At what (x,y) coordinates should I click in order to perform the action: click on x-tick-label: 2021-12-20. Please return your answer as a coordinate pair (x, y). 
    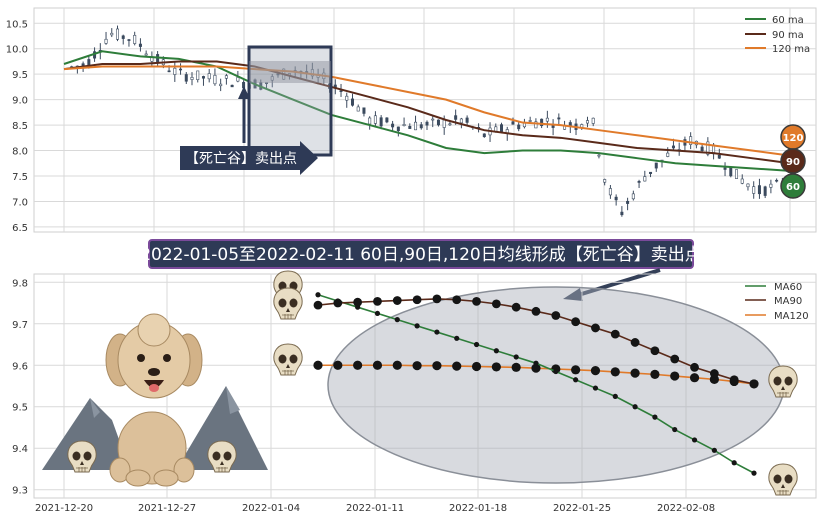
    Looking at the image, I should click on (64, 508).